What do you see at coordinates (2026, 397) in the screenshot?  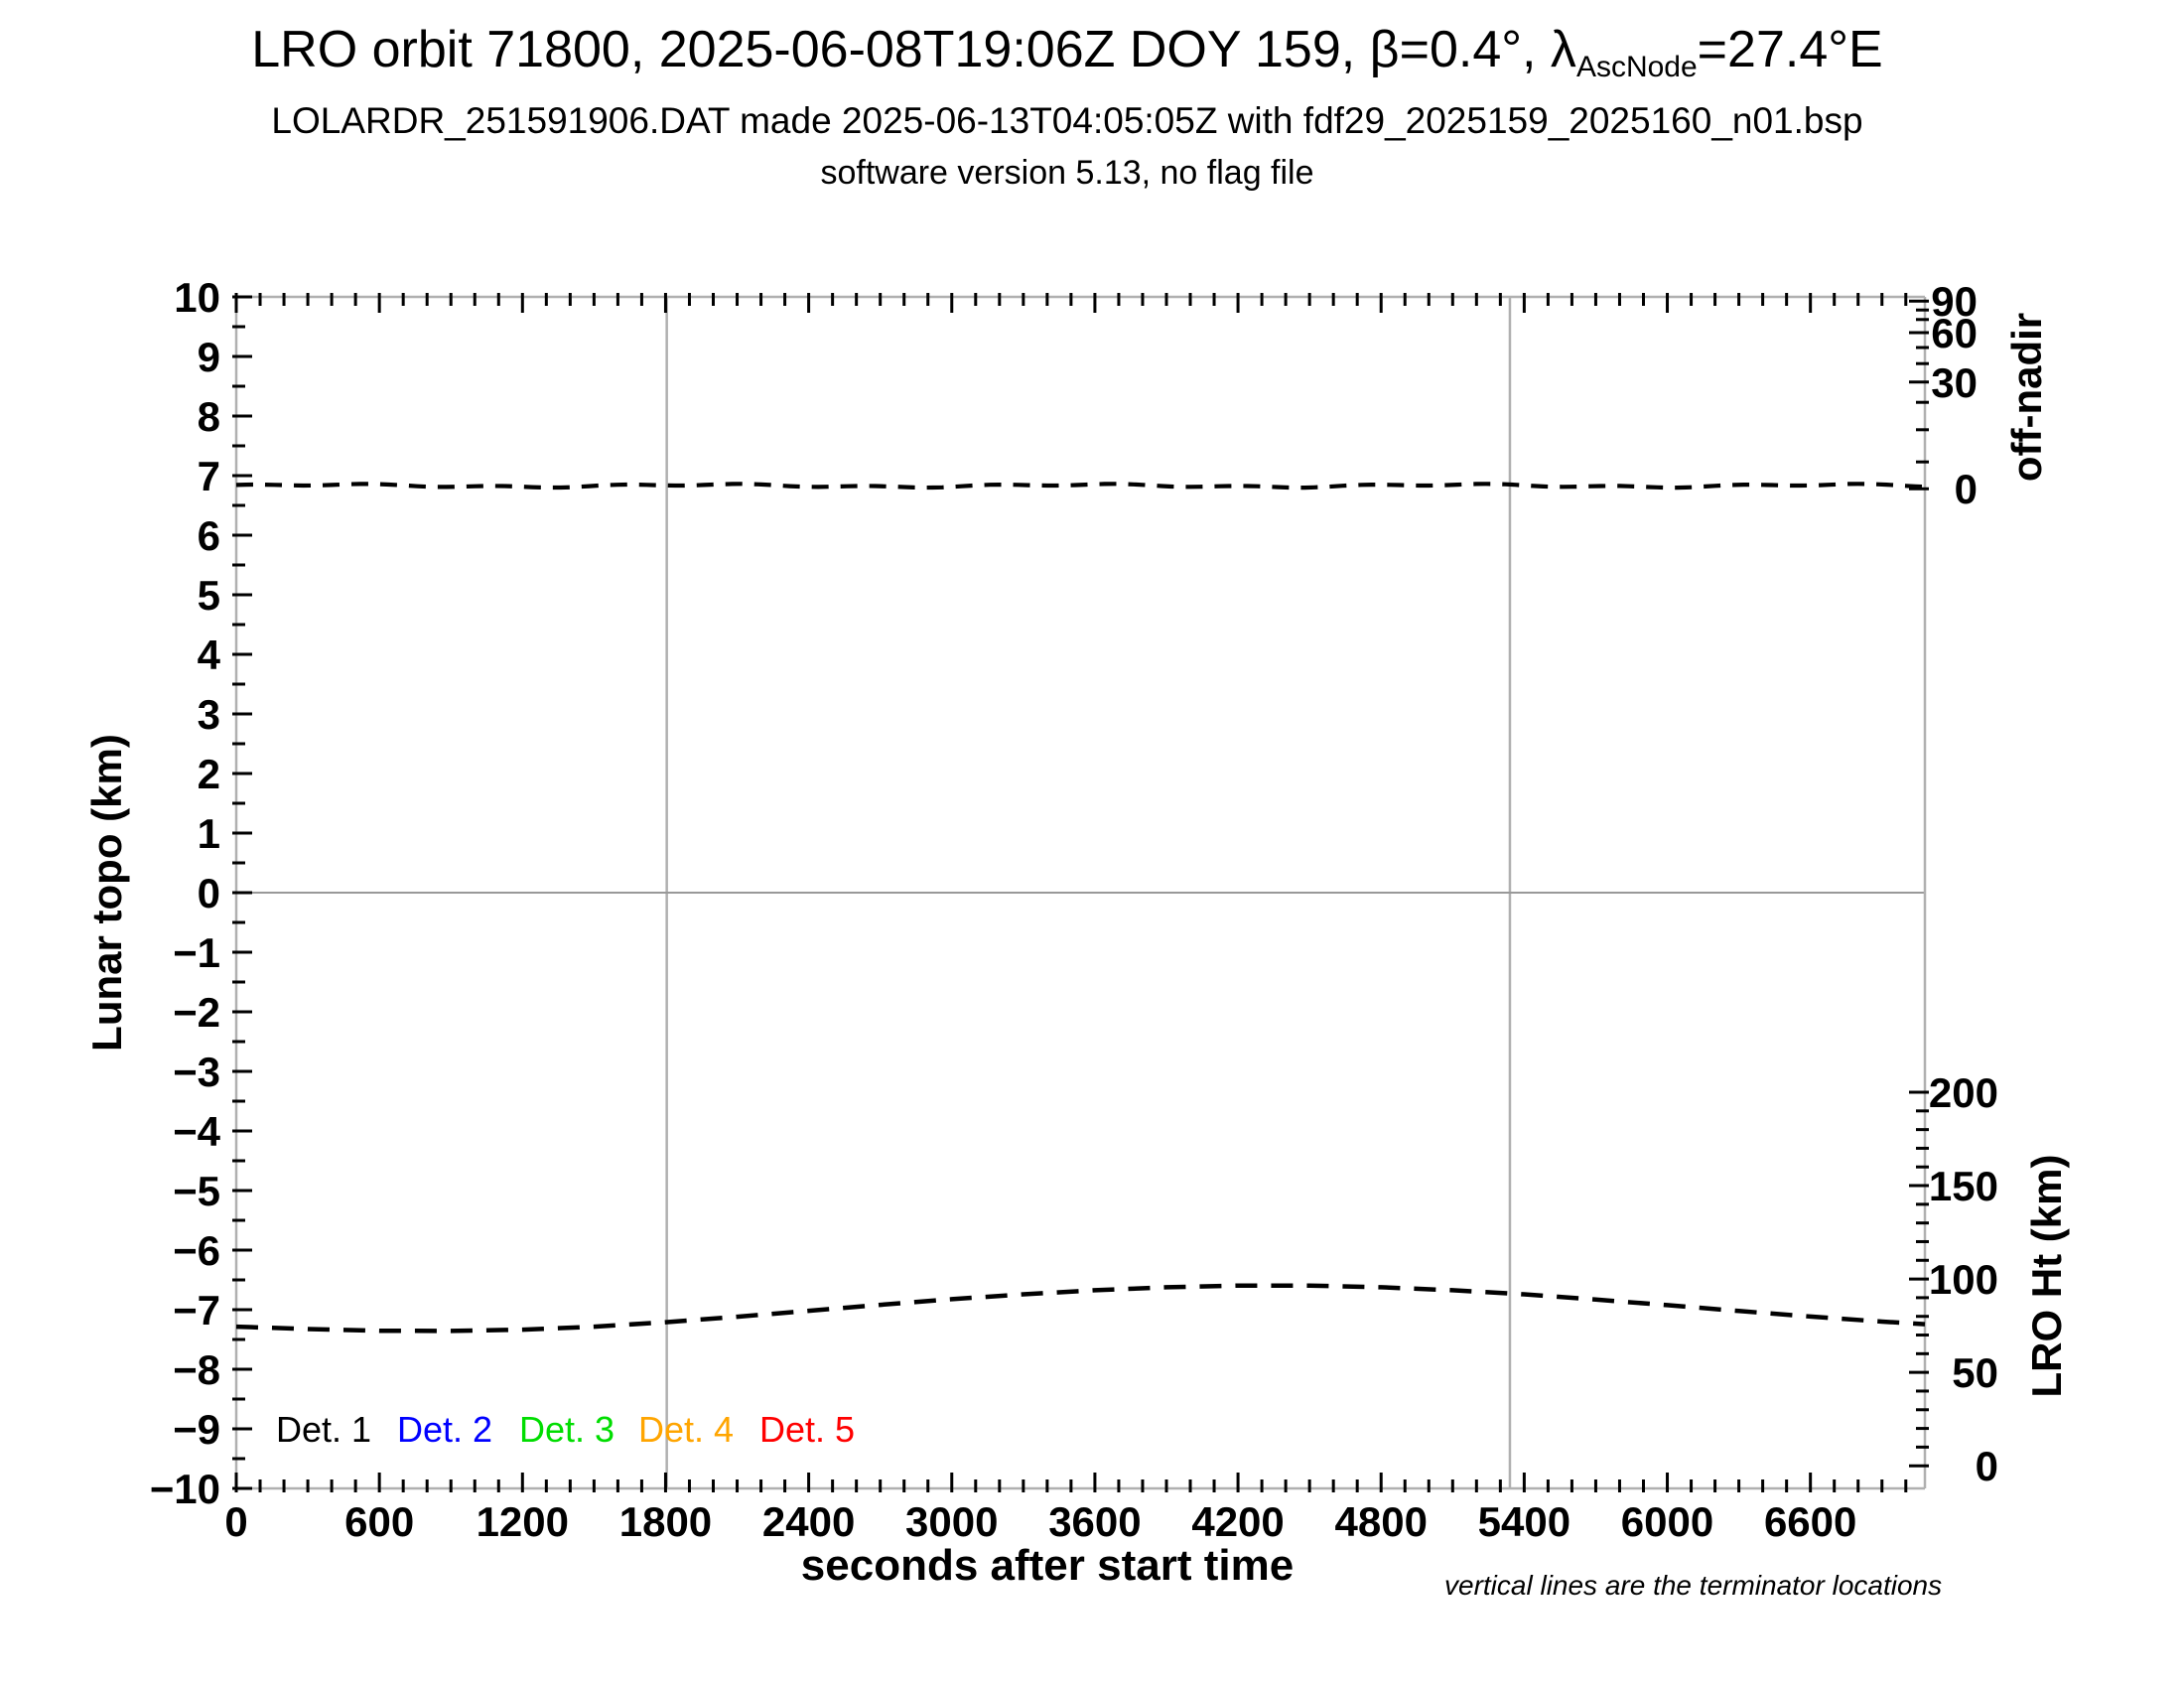 I see `y-axis-title-offnadir: off-nadir` at bounding box center [2026, 397].